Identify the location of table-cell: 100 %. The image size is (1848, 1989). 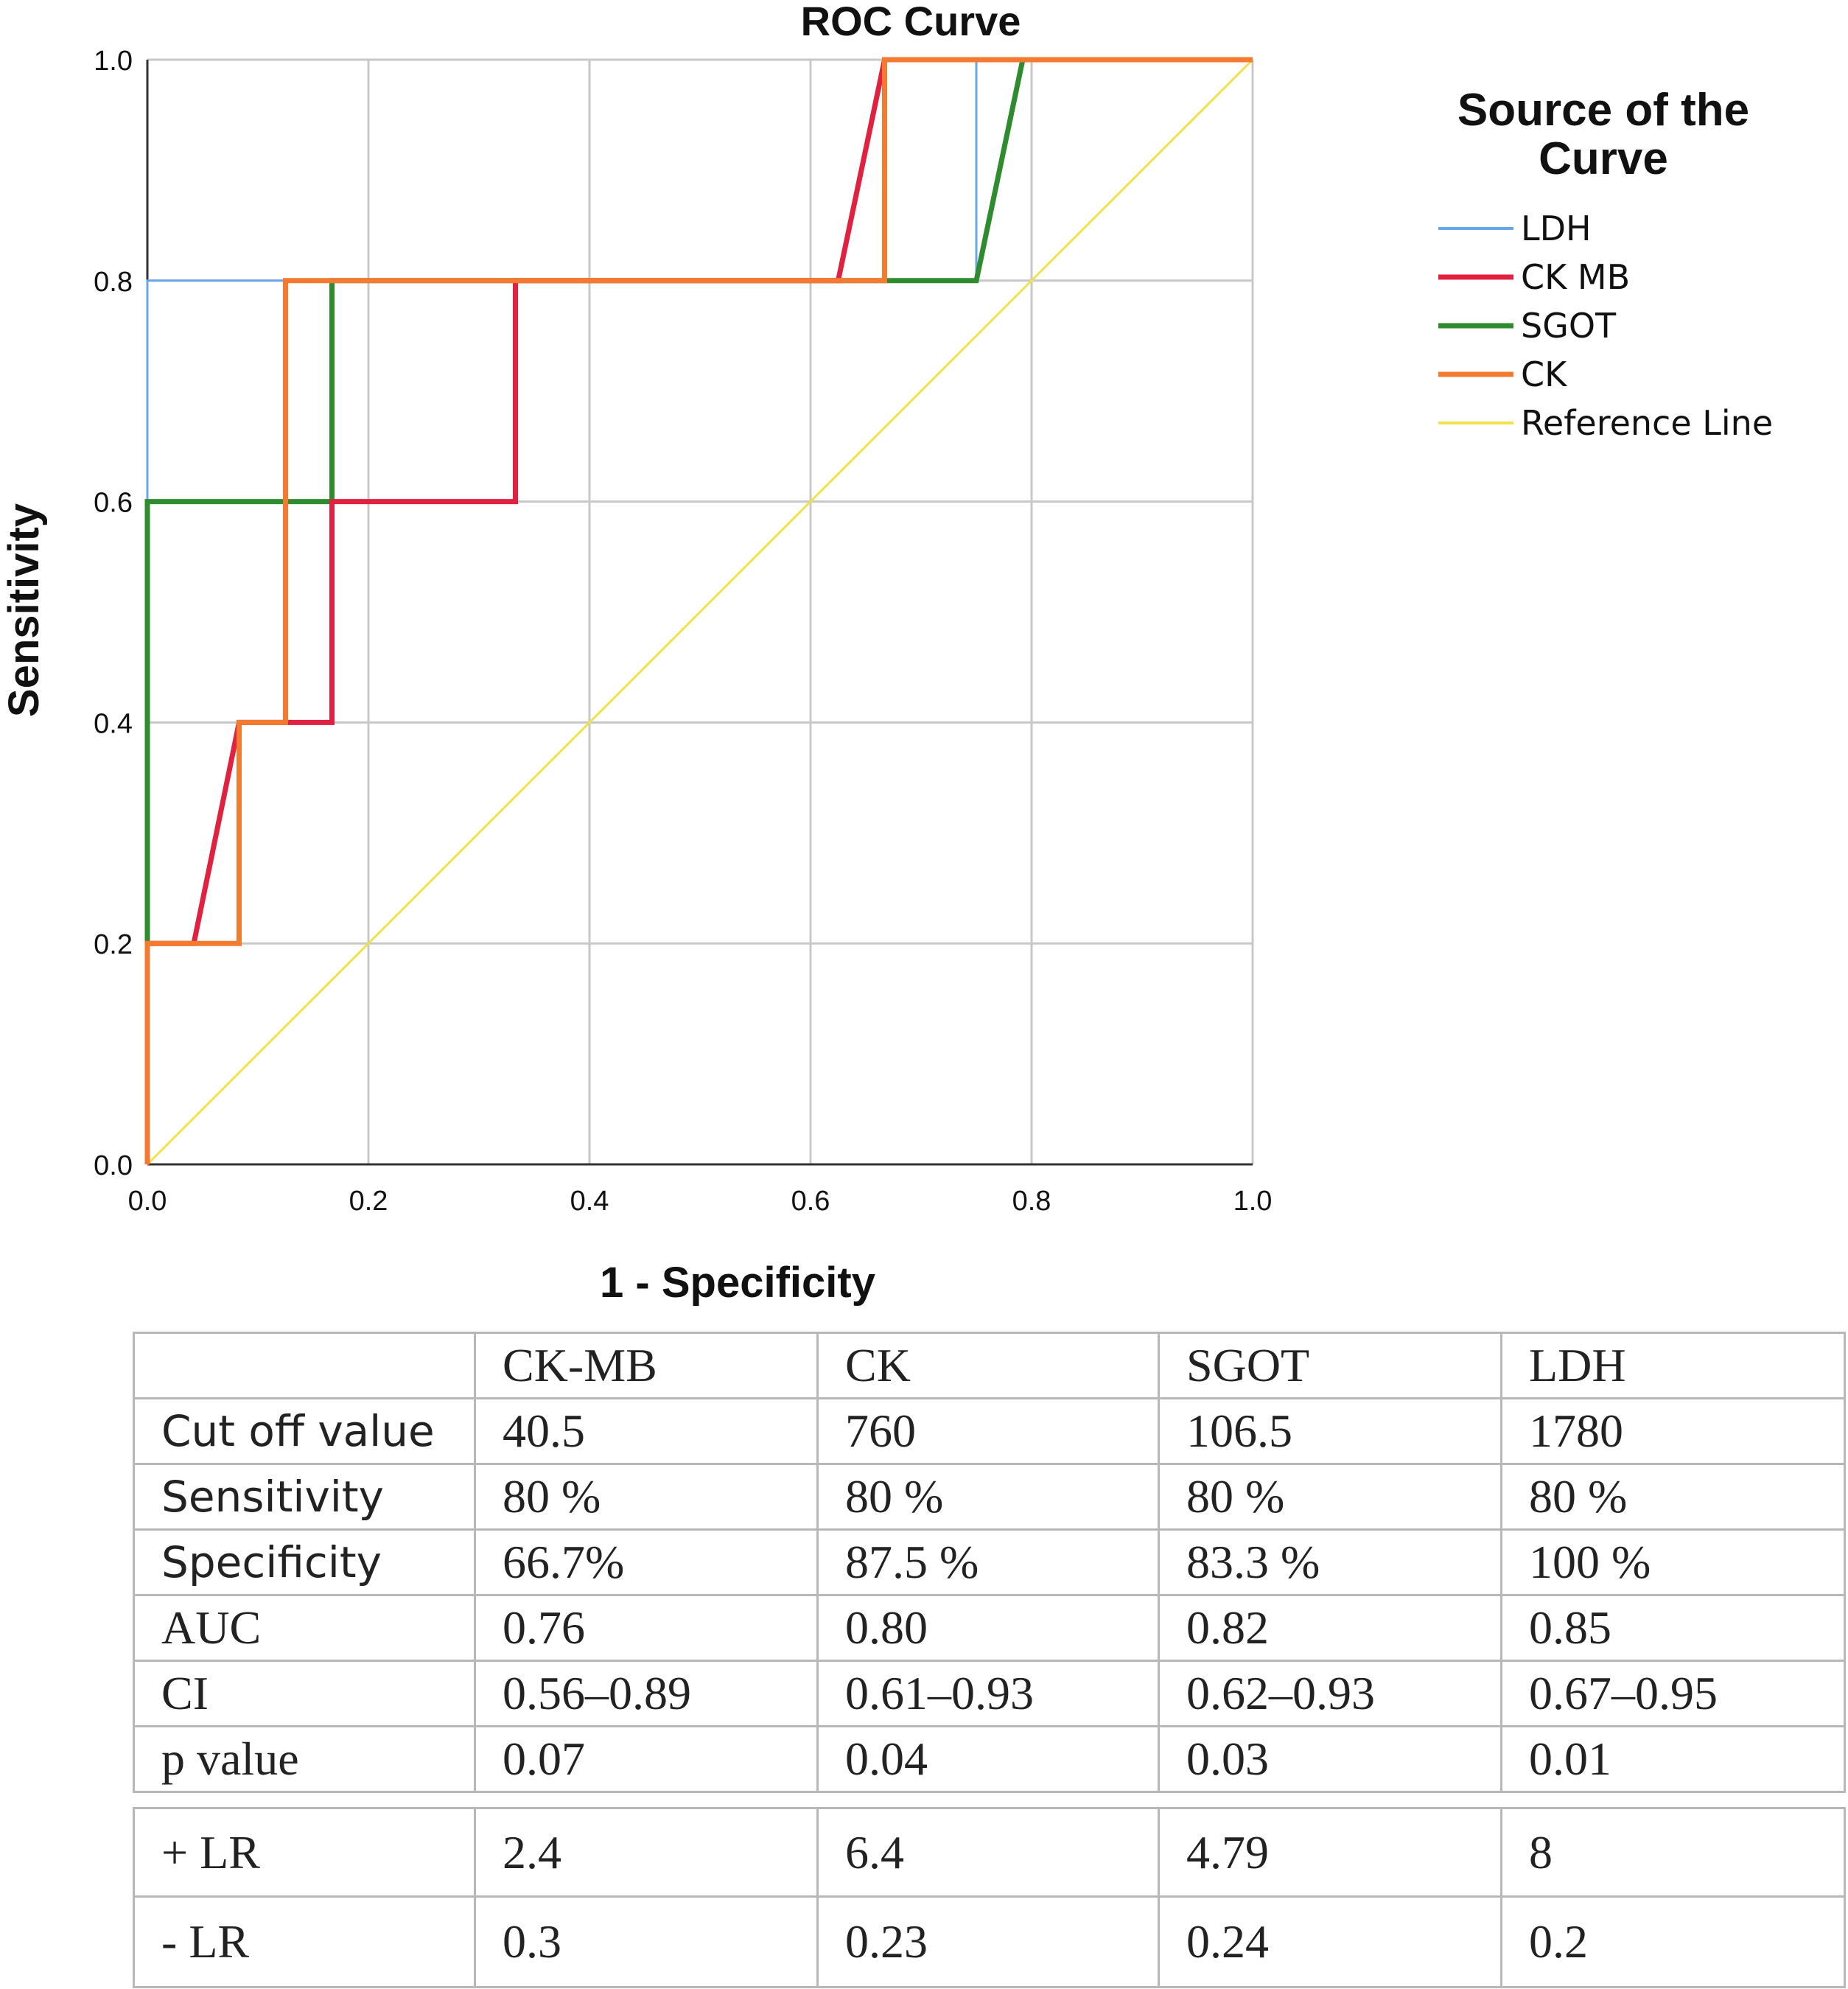
(1673, 1562).